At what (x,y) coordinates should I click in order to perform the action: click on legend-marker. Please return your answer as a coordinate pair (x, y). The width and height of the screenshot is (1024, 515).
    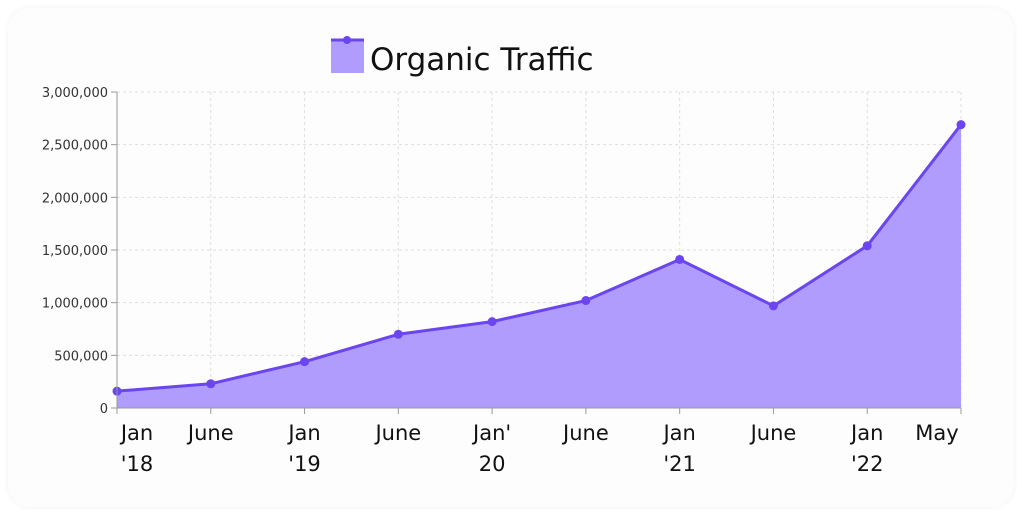
    Looking at the image, I should click on (347, 40).